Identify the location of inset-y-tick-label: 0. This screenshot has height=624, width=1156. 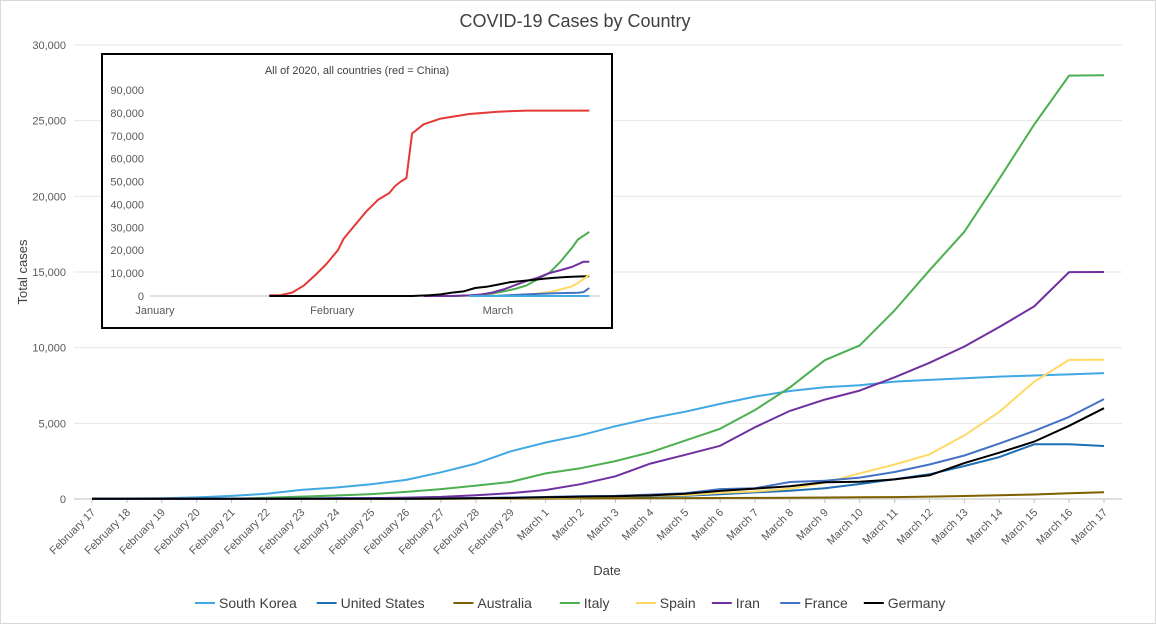
(141, 297).